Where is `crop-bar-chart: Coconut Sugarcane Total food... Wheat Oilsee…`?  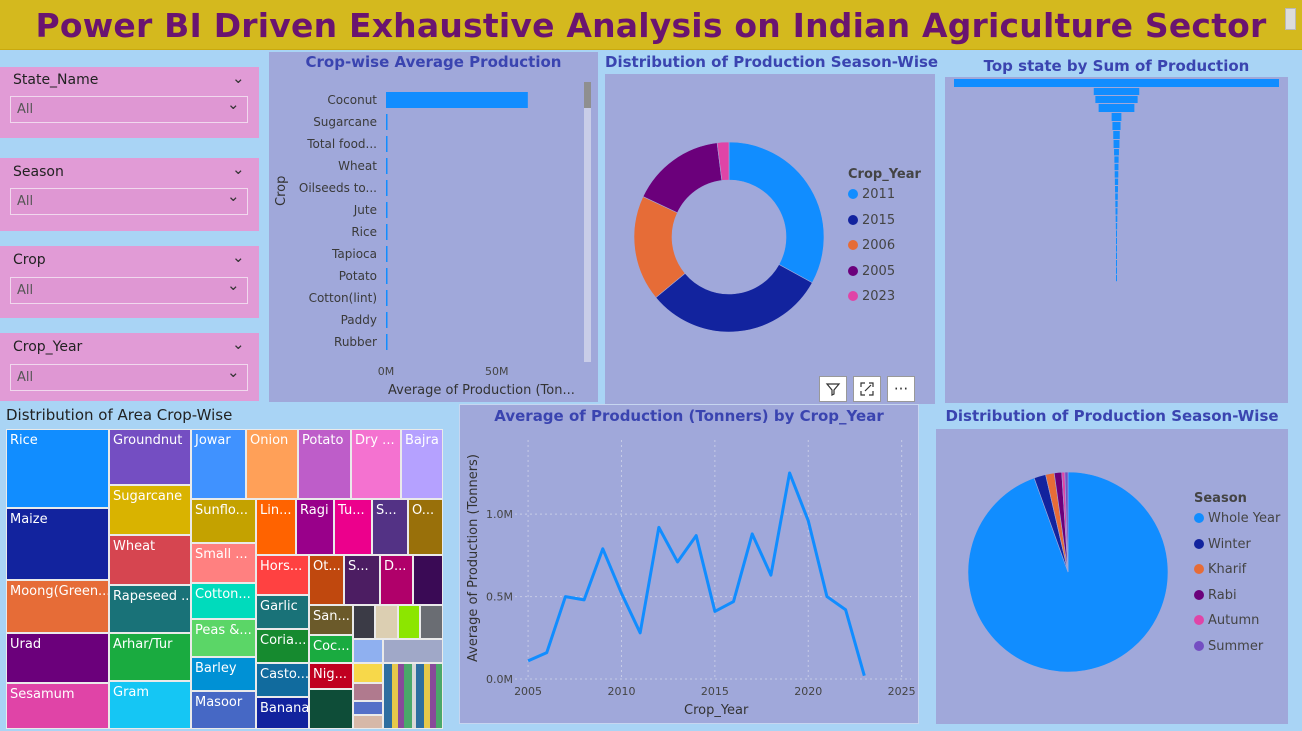 crop-bar-chart: Coconut Sugarcane Total food... Wheat Oilsee… is located at coordinates (433, 237).